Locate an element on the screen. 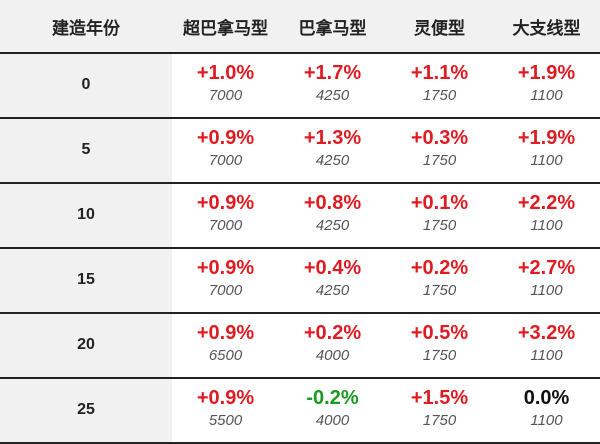  table-row-pct: 25 +0.9% -0.2% +1.5% 0.0% is located at coordinates (300, 411).